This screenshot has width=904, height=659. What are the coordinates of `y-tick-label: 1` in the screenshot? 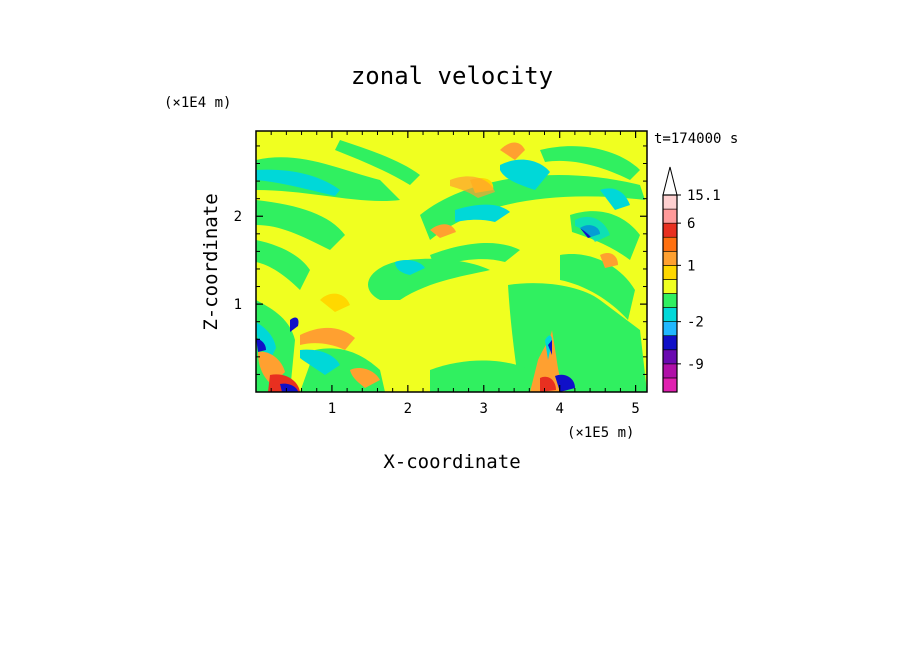 It's located at (238, 305).